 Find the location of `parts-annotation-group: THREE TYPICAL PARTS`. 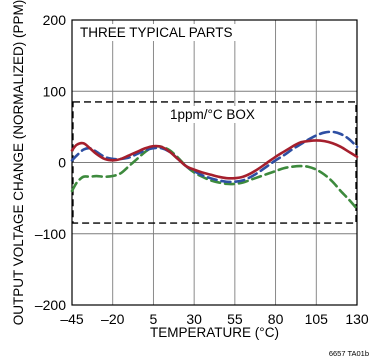

parts-annotation-group: THREE TYPICAL PARTS is located at coordinates (156, 32).